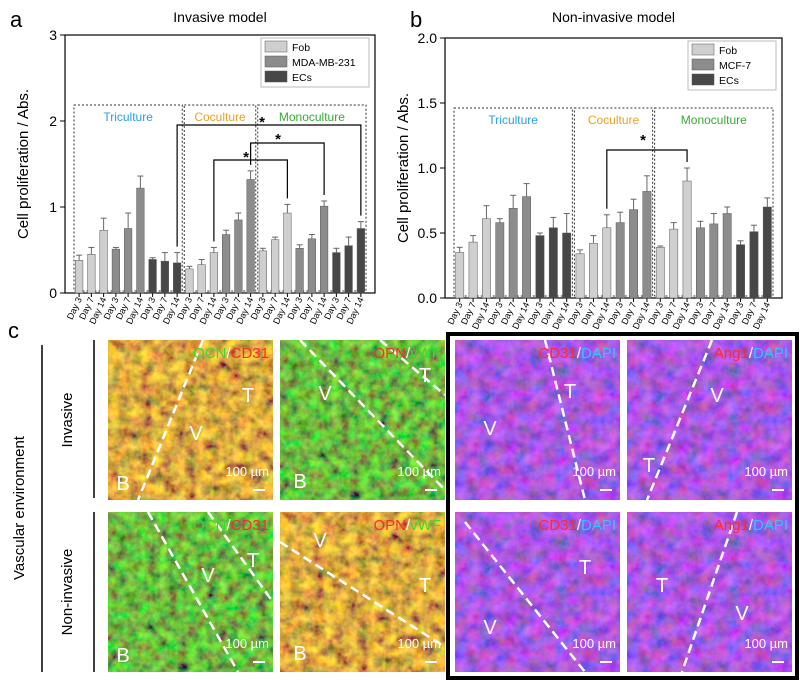  What do you see at coordinates (53, 121) in the screenshot?
I see `y-tick-label: 2` at bounding box center [53, 121].